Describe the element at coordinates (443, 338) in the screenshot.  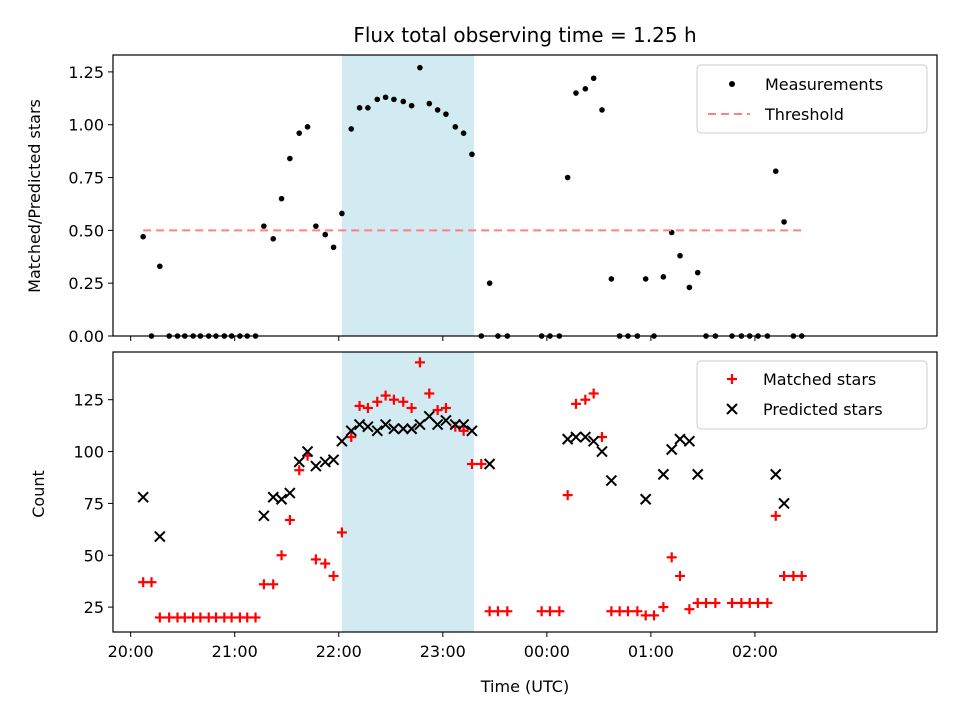
I see `top-x-ticks` at that location.